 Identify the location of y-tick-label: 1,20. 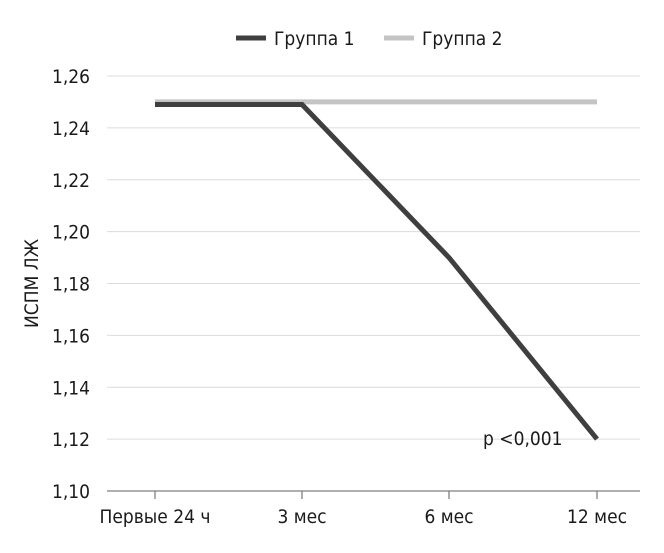
(71, 233).